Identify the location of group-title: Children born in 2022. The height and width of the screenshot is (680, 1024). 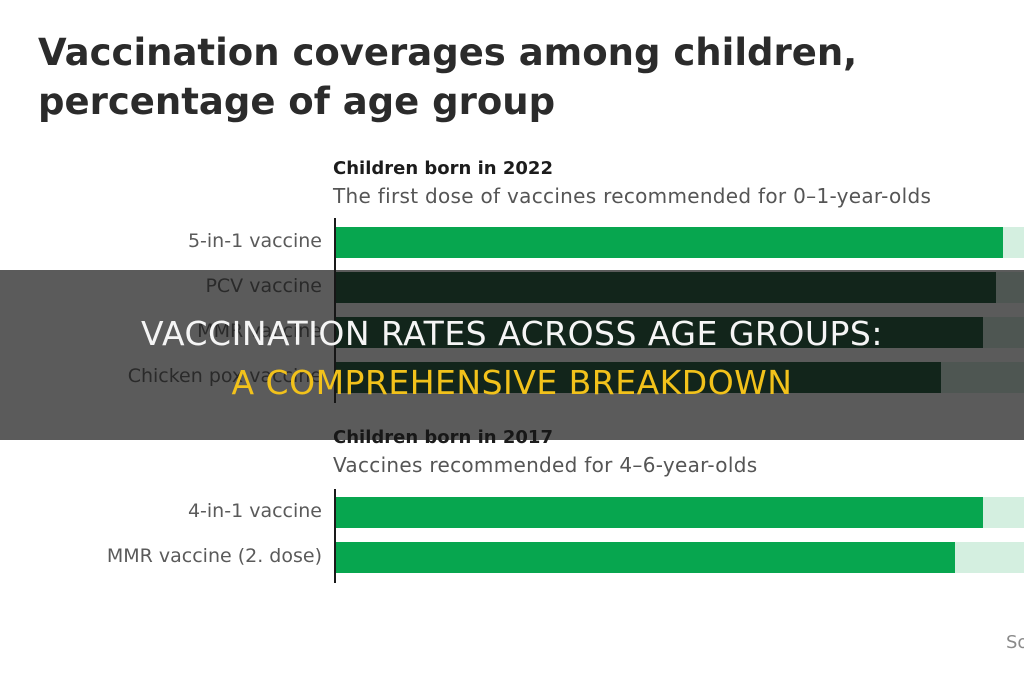
(443, 168).